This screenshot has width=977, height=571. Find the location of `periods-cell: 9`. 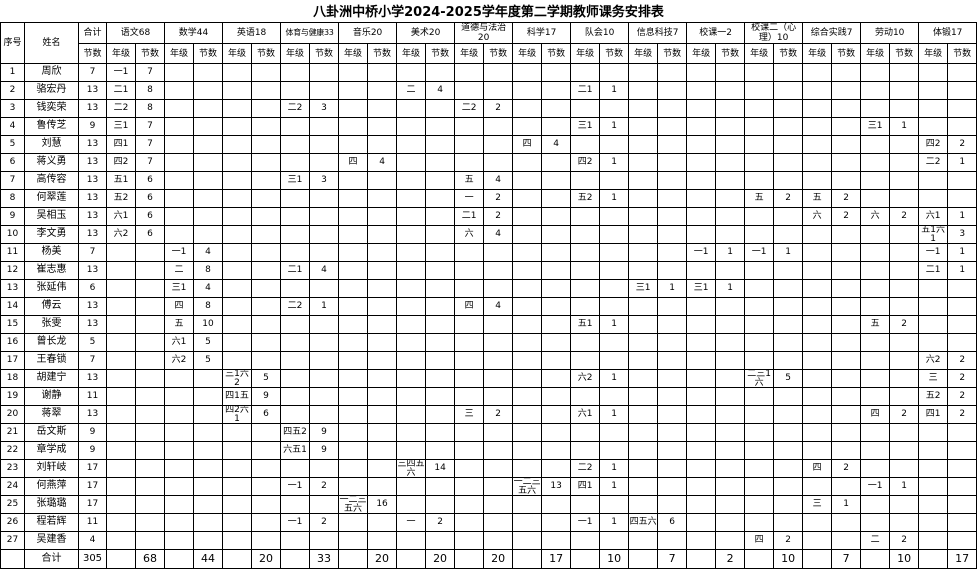

periods-cell: 9 is located at coordinates (324, 450).